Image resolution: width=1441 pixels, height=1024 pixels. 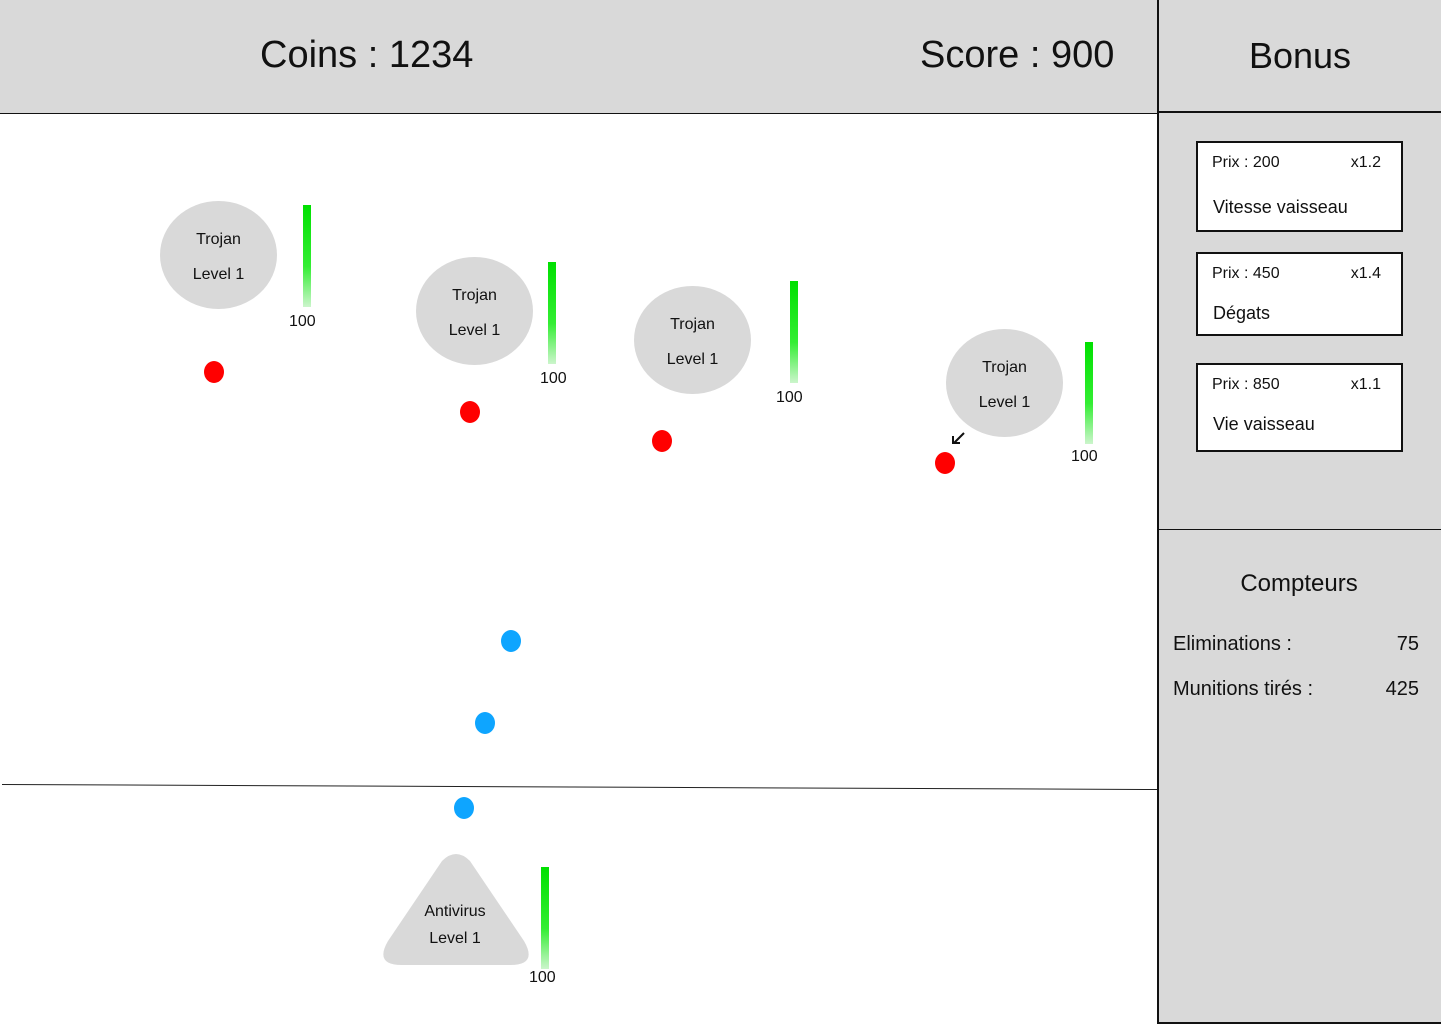 I want to click on player-name: Antivirus, so click(x=455, y=911).